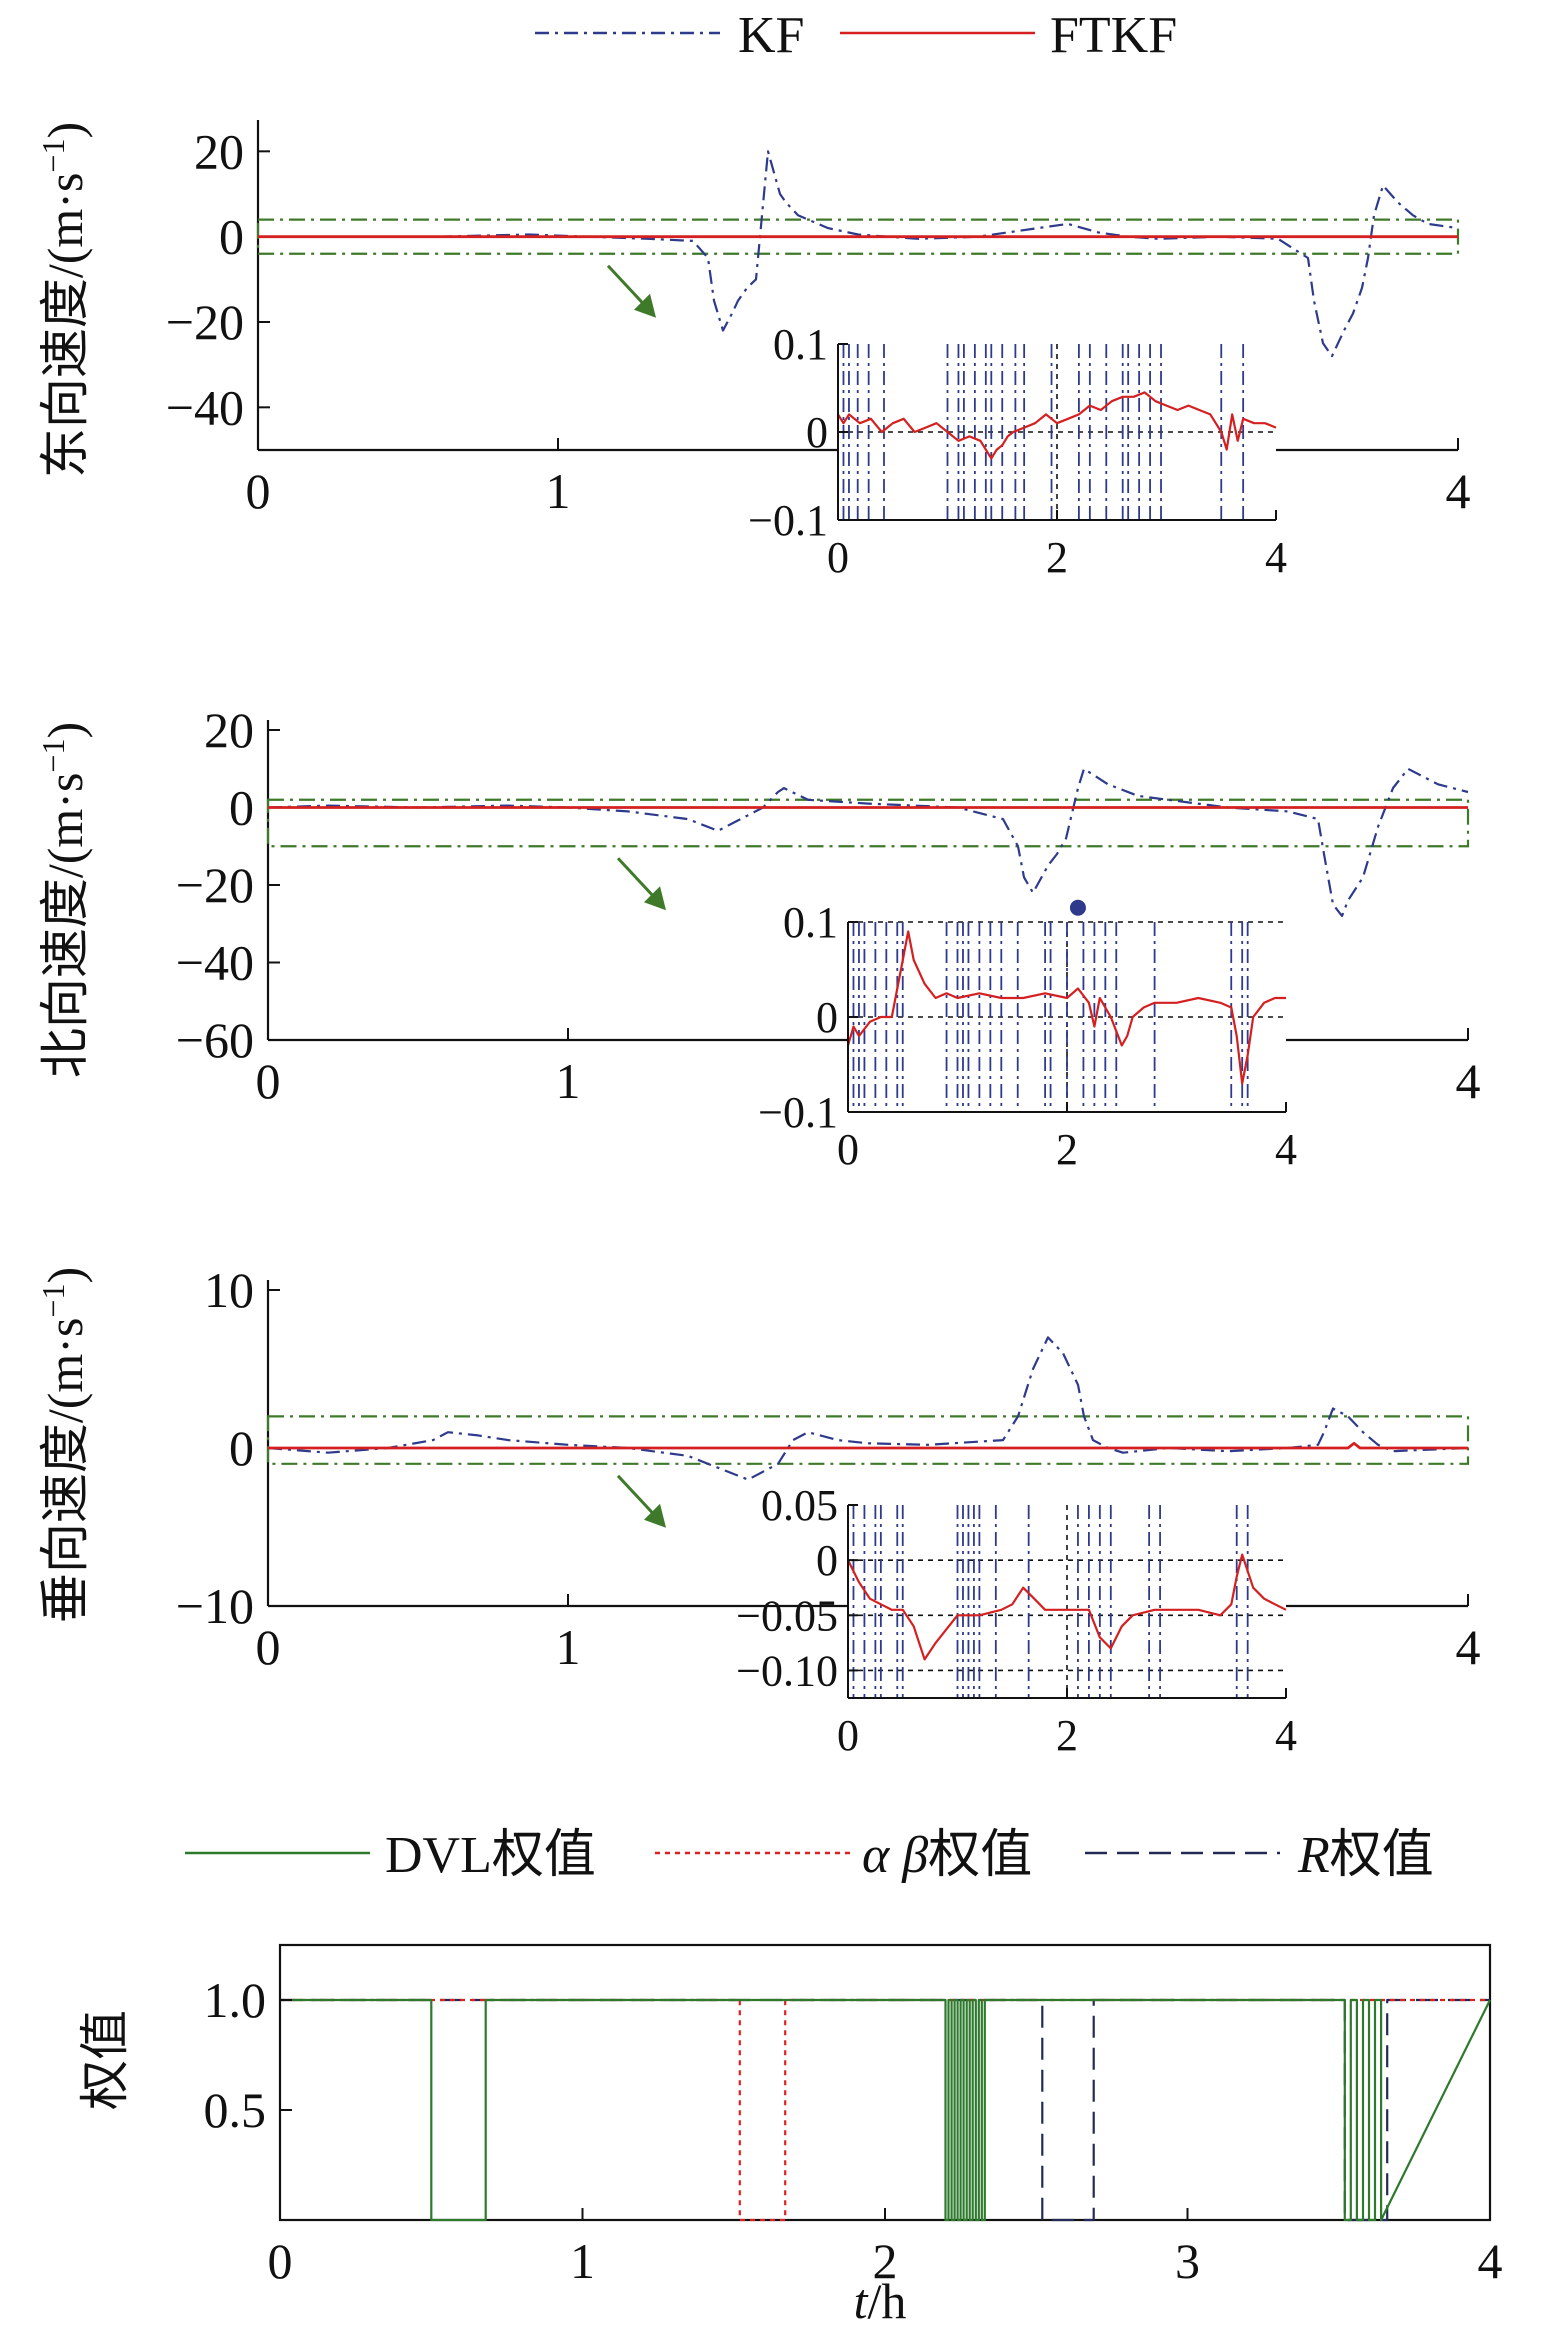  What do you see at coordinates (1113, 35) in the screenshot?
I see `legend-label-ftkf: FTKF` at bounding box center [1113, 35].